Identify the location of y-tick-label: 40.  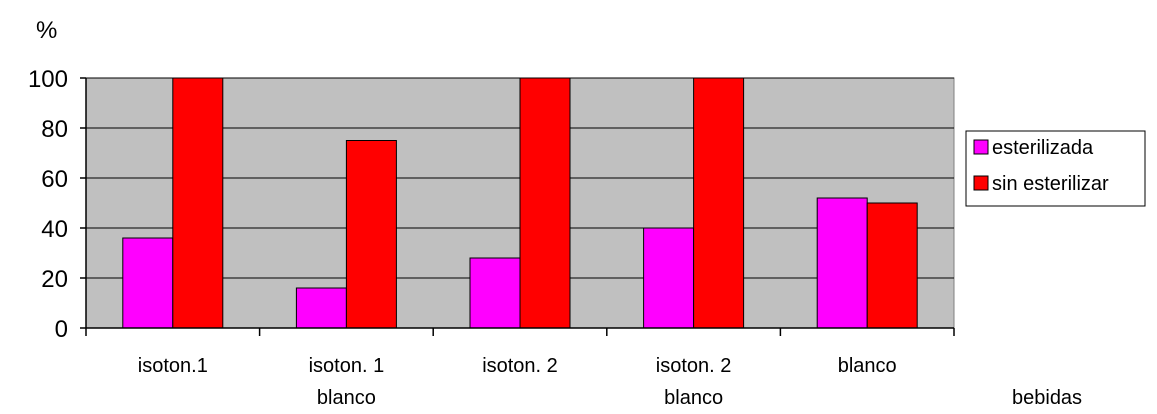
(54, 229).